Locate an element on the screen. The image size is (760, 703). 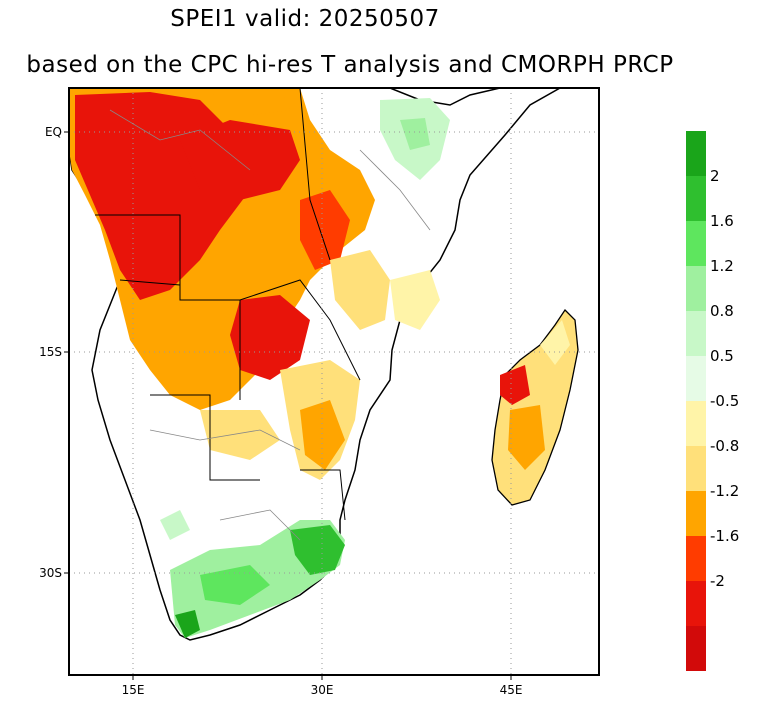
lon-label-15e: 15E is located at coordinates (133, 690).